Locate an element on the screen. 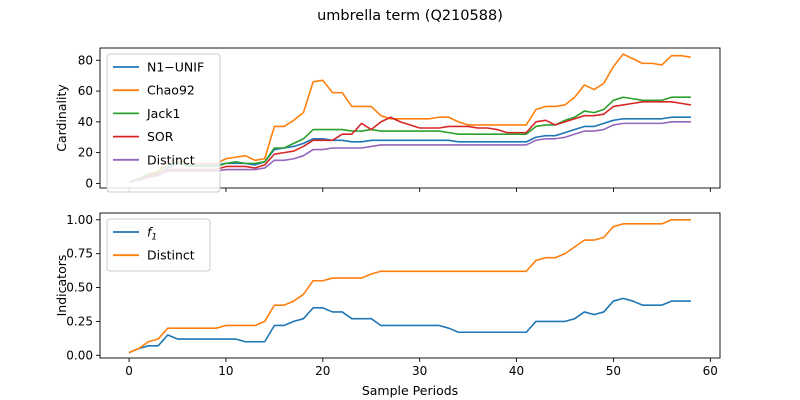 Image resolution: width=800 pixels, height=400 pixels. x-tick-label: 10 is located at coordinates (225, 371).